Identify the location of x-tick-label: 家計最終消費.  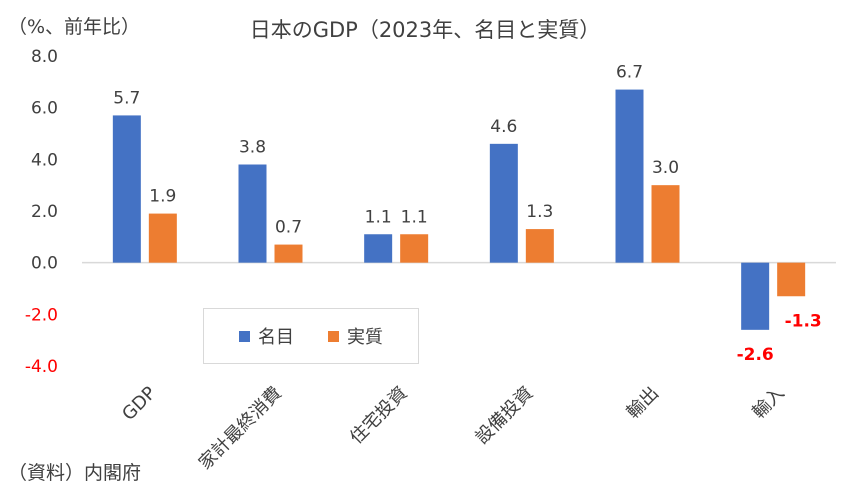
(240, 428).